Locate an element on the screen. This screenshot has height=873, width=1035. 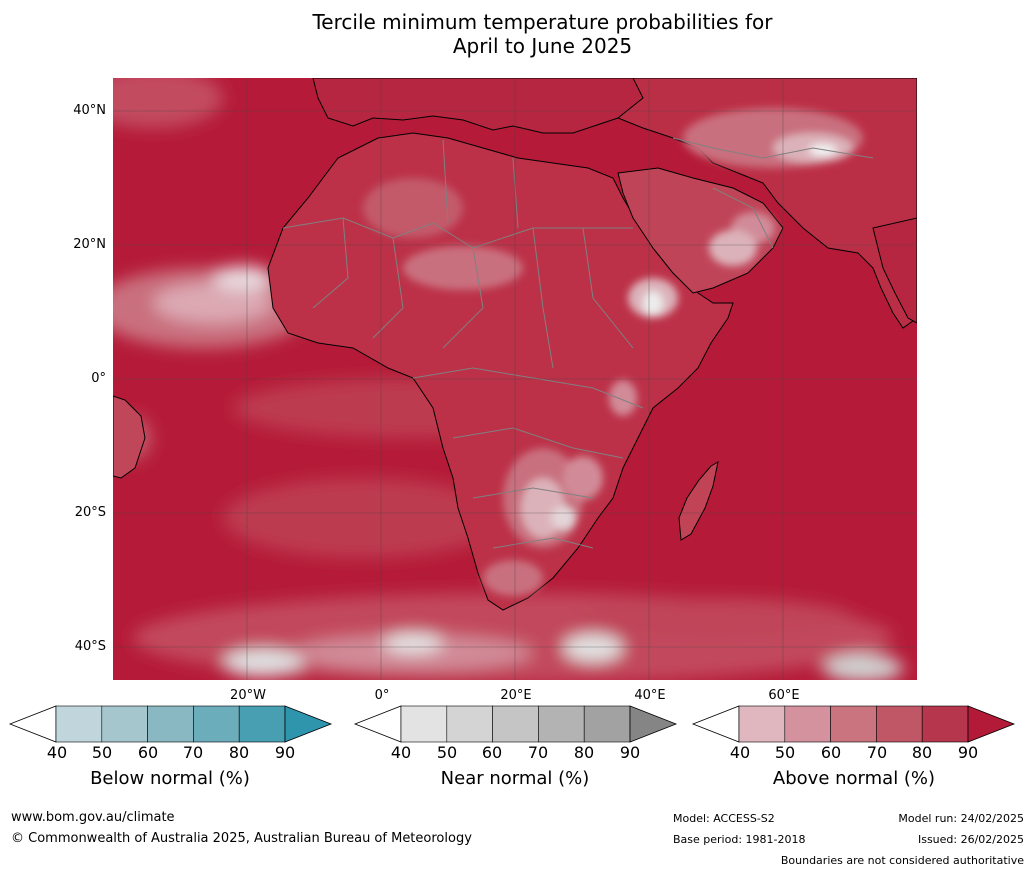
lat-label-0: 0° is located at coordinates (98, 378).